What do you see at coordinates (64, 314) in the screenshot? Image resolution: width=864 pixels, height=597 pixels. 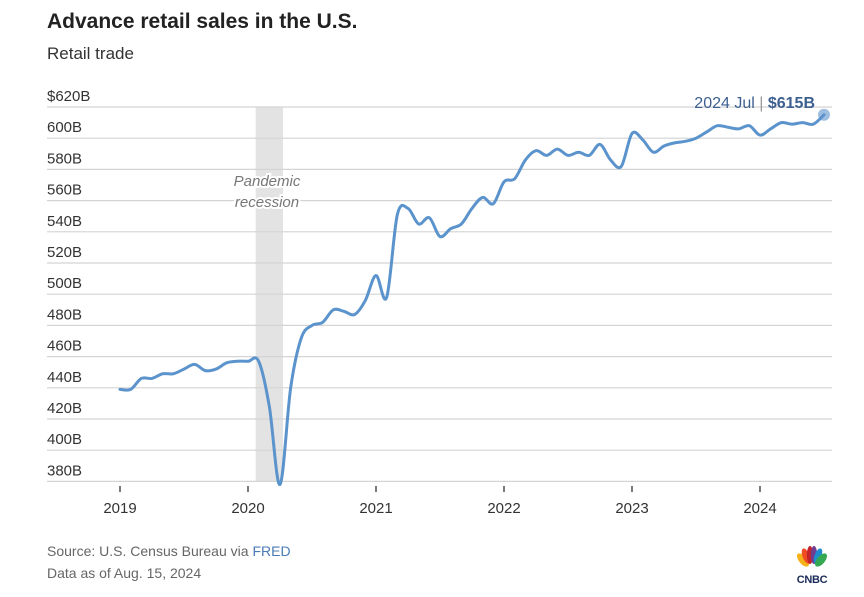 I see `y-tick-label: 480B` at bounding box center [64, 314].